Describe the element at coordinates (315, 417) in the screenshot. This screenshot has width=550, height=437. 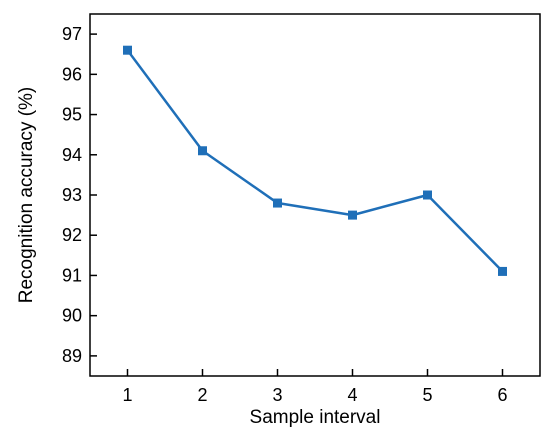
I see `x-axis-label: Sample interval` at that location.